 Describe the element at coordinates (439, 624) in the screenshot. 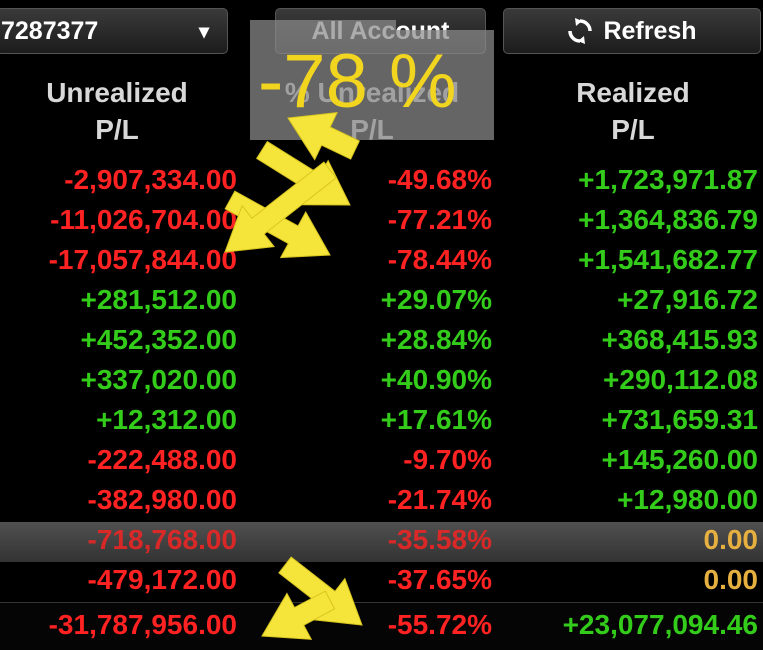

I see `pl-value: -55.72%` at that location.